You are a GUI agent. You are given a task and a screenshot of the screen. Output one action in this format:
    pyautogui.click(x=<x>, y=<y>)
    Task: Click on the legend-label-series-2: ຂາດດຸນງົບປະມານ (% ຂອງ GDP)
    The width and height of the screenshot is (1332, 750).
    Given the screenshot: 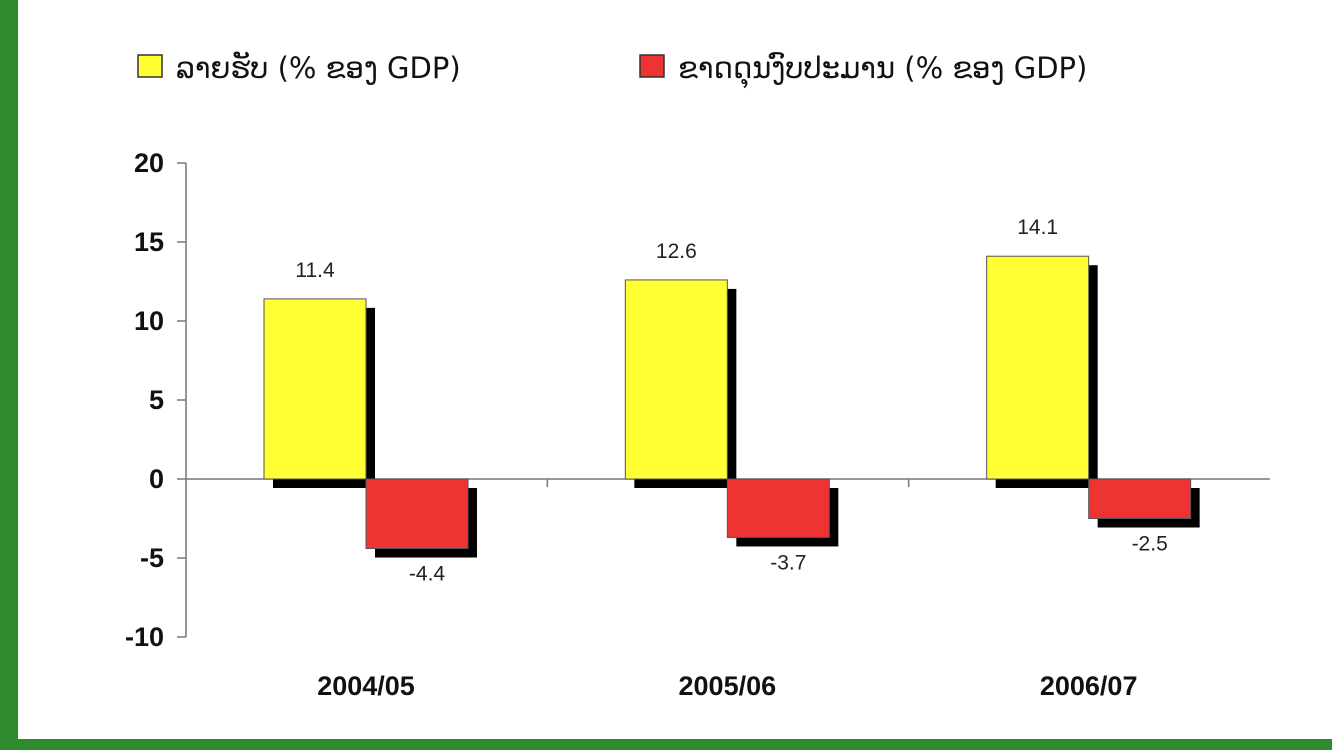 What is the action you would take?
    pyautogui.click(x=882, y=70)
    